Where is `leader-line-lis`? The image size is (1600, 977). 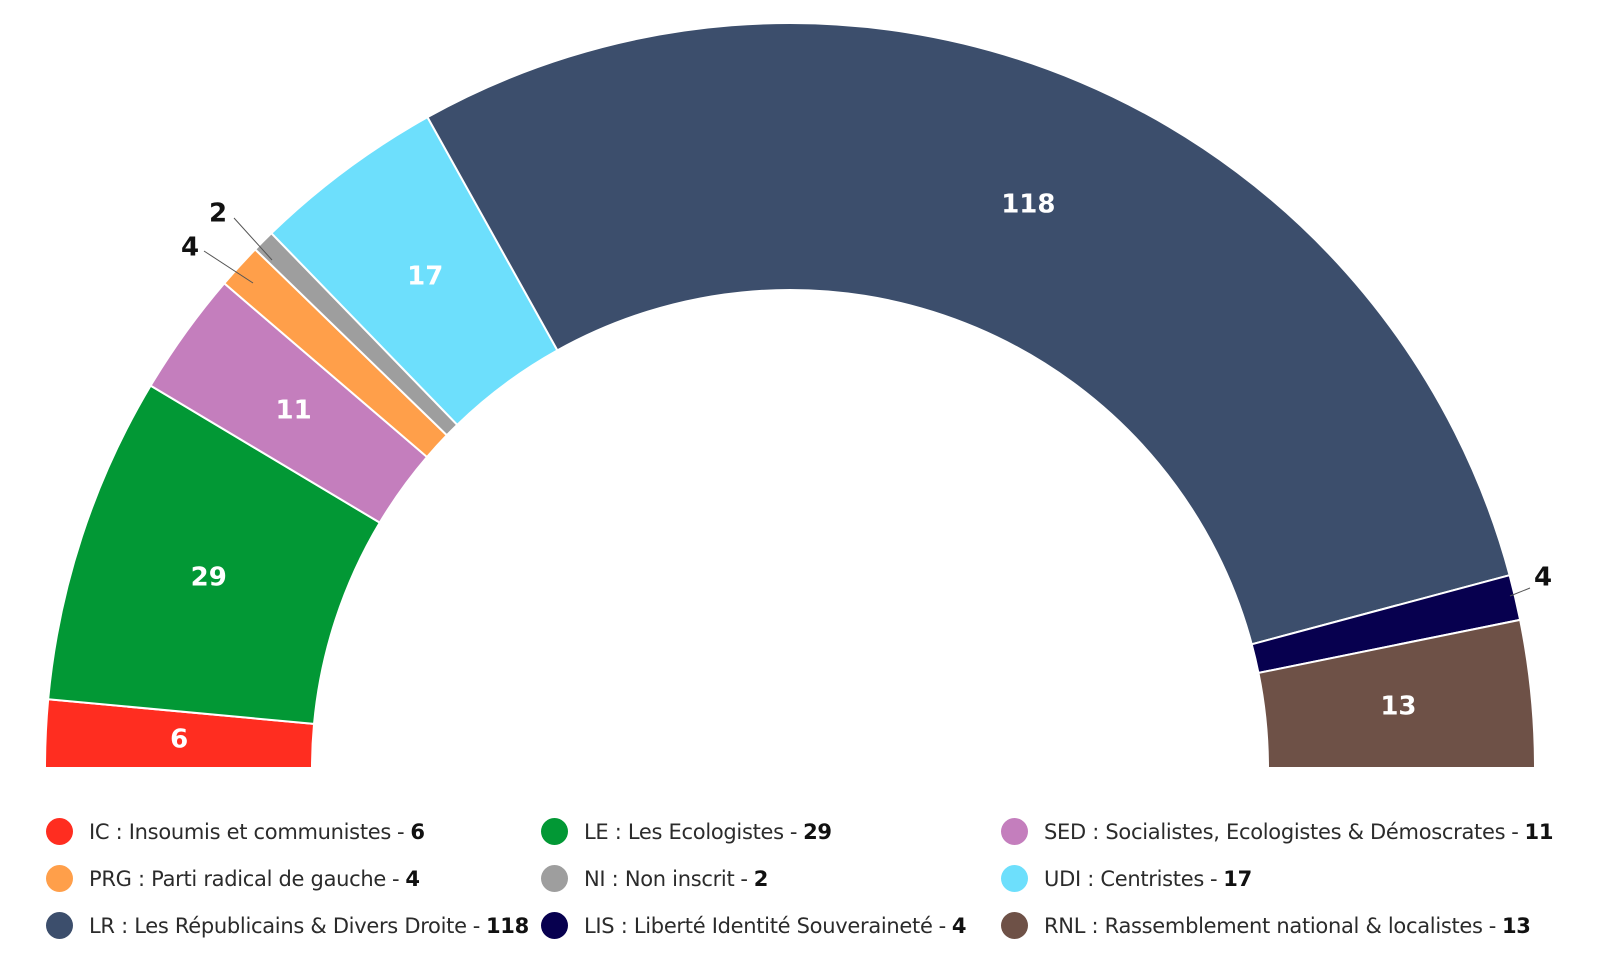 leader-line-lis is located at coordinates (1520, 592).